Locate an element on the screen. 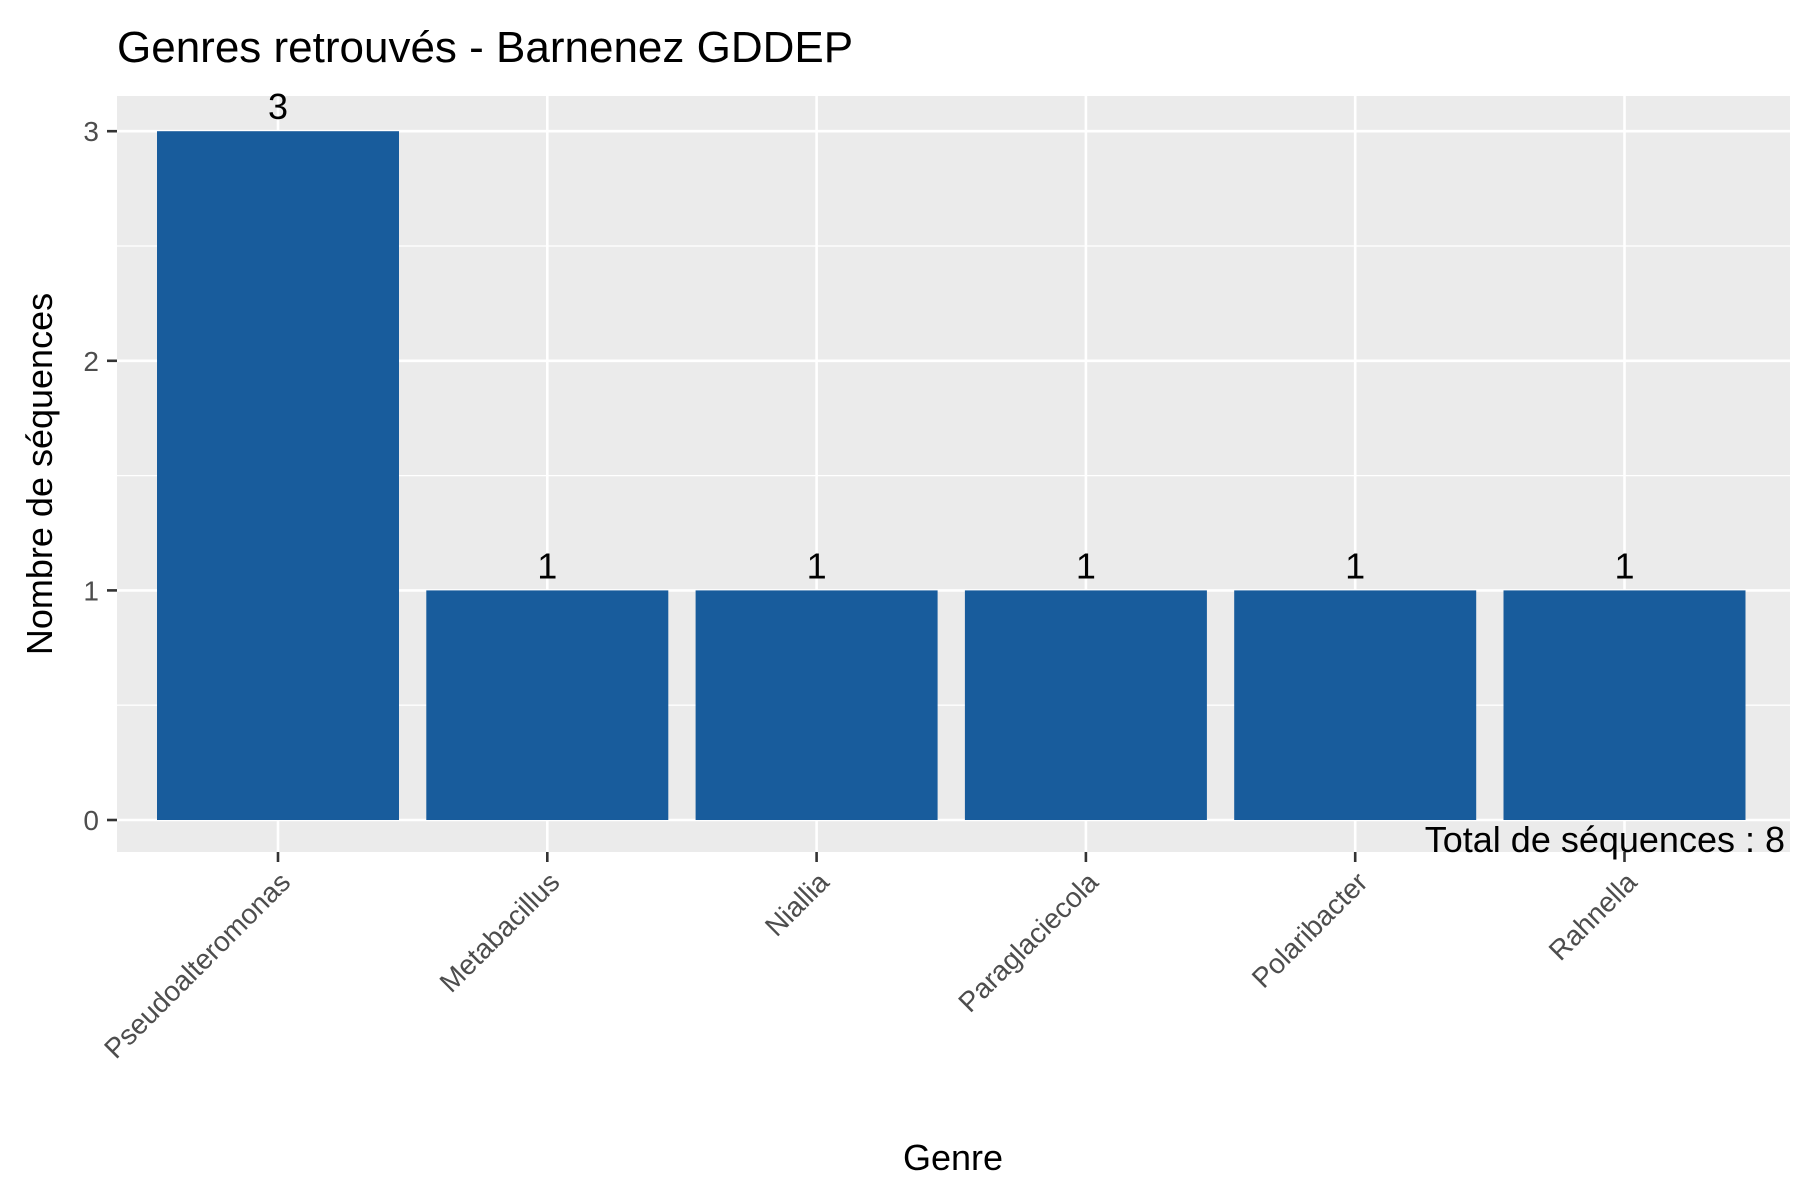 The height and width of the screenshot is (1200, 1800). x-tick-label: Paraglaciecola is located at coordinates (1028, 942).